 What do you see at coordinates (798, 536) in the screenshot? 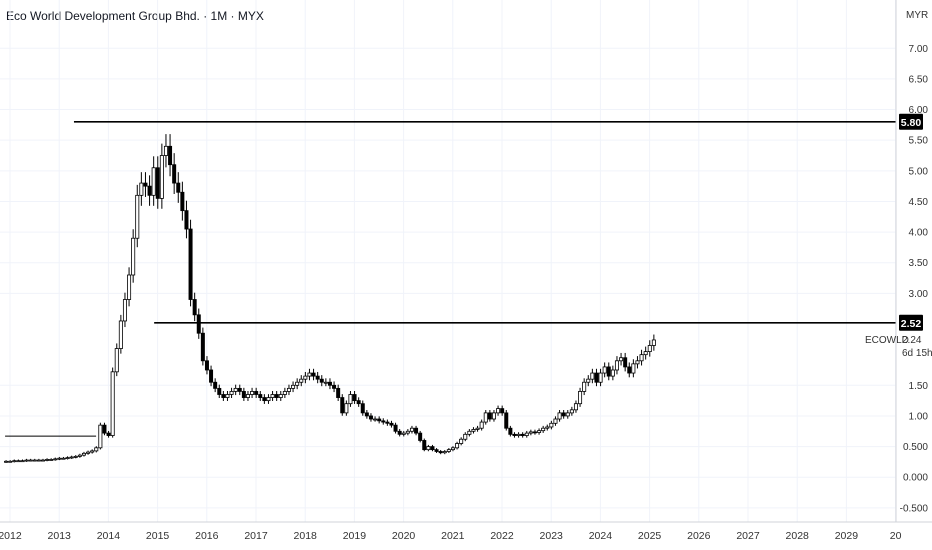
I see `x-tick-label: 2028` at bounding box center [798, 536].